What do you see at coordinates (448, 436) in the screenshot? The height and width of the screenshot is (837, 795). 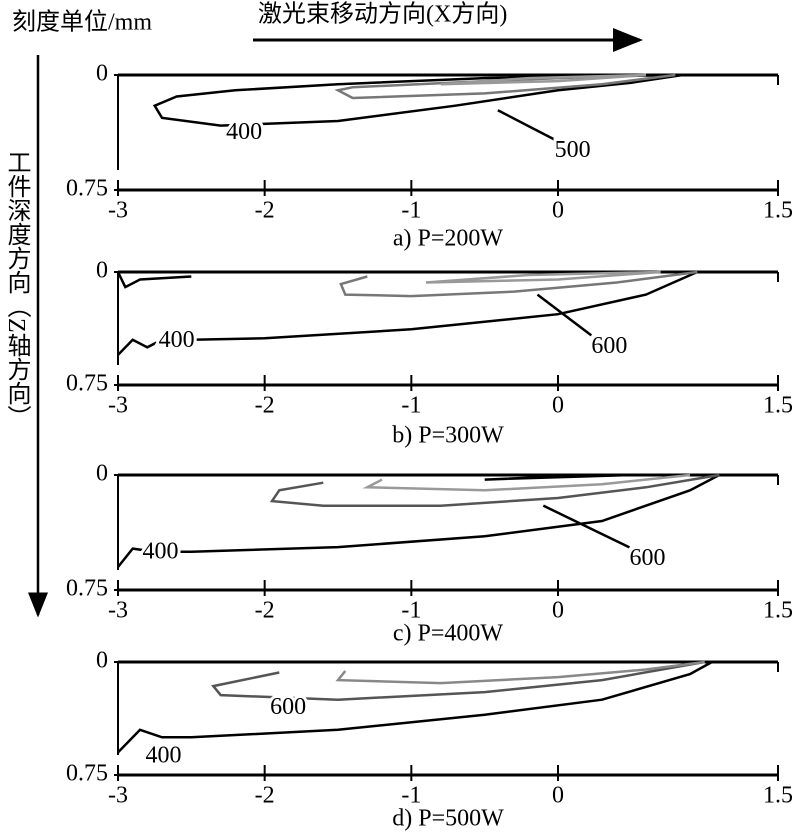 I see `caption: b) P=300W` at bounding box center [448, 436].